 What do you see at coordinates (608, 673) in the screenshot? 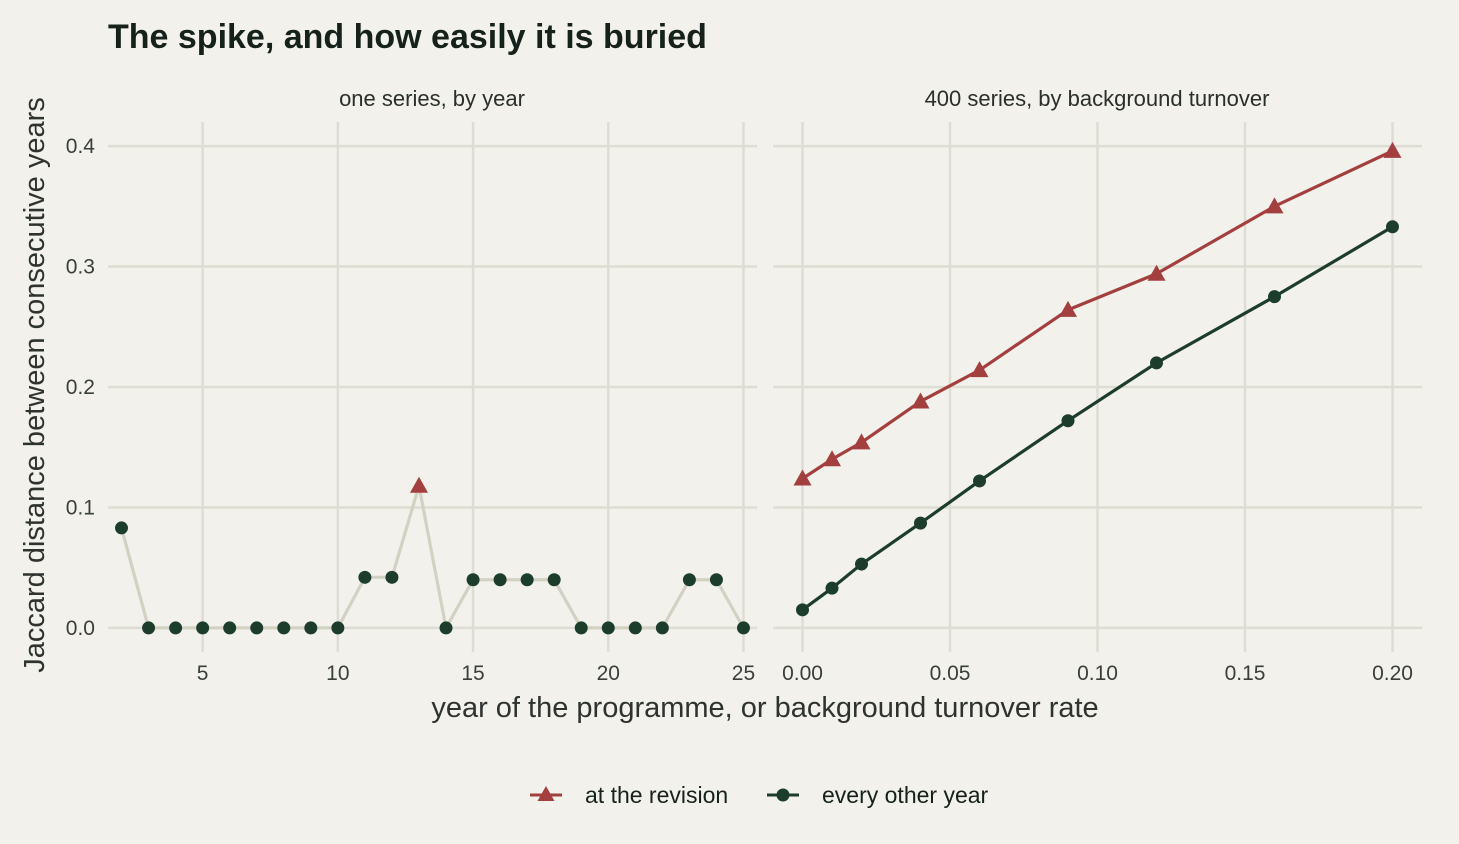
I see `panel-1-x-tick-label: 20` at bounding box center [608, 673].